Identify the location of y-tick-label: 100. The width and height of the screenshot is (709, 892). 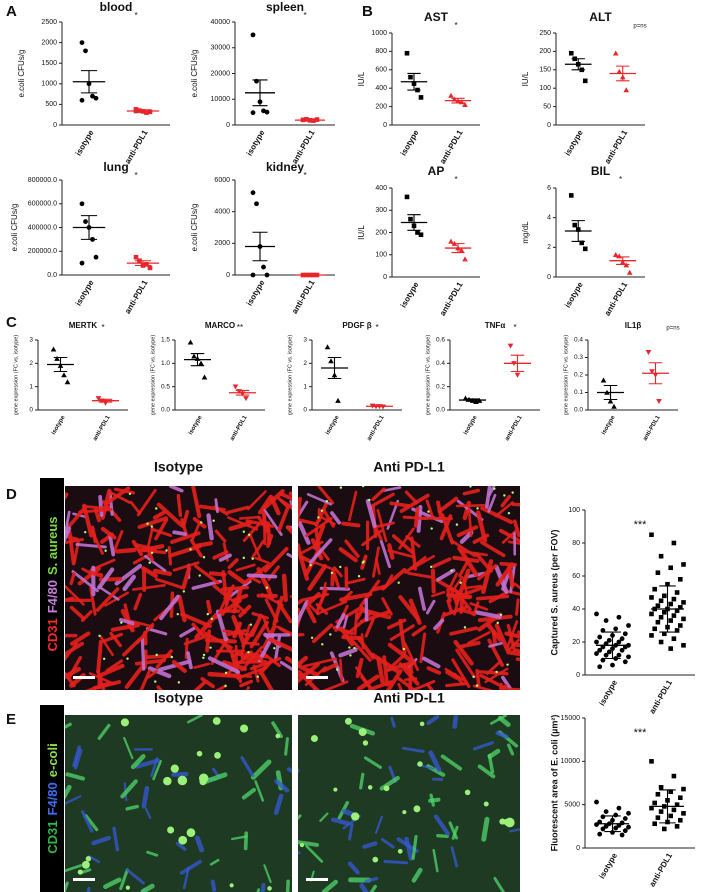
(574, 510).